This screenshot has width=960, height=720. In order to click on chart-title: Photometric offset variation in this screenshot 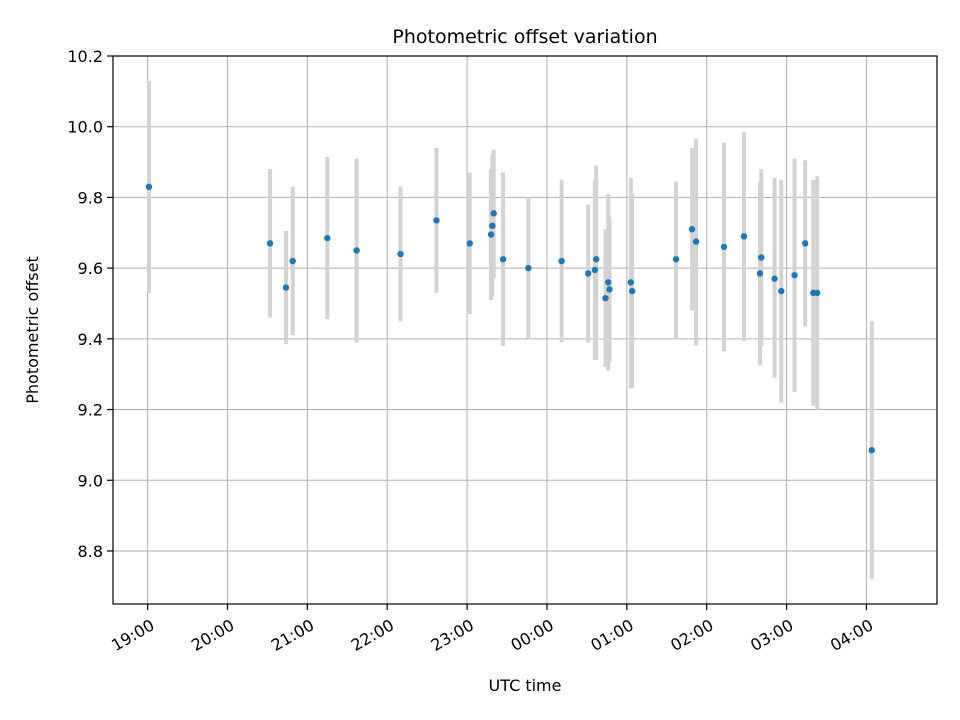, I will do `click(524, 37)`.